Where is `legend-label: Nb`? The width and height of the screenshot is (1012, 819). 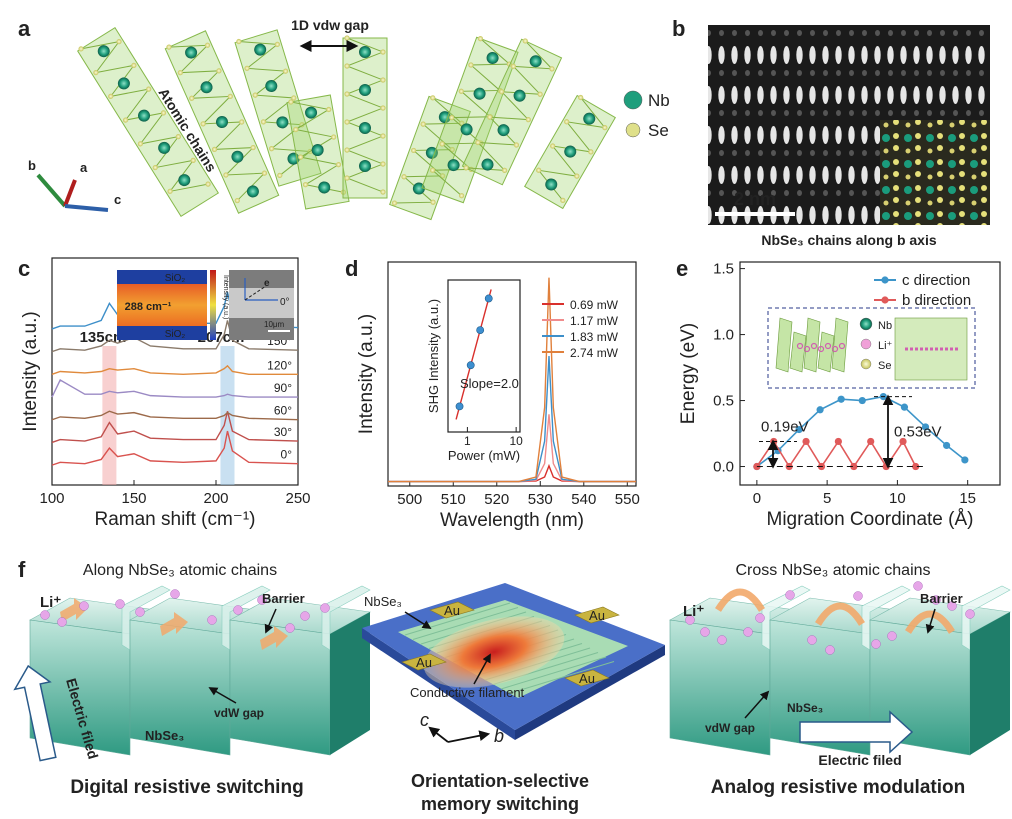
legend-label: Nb is located at coordinates (659, 100).